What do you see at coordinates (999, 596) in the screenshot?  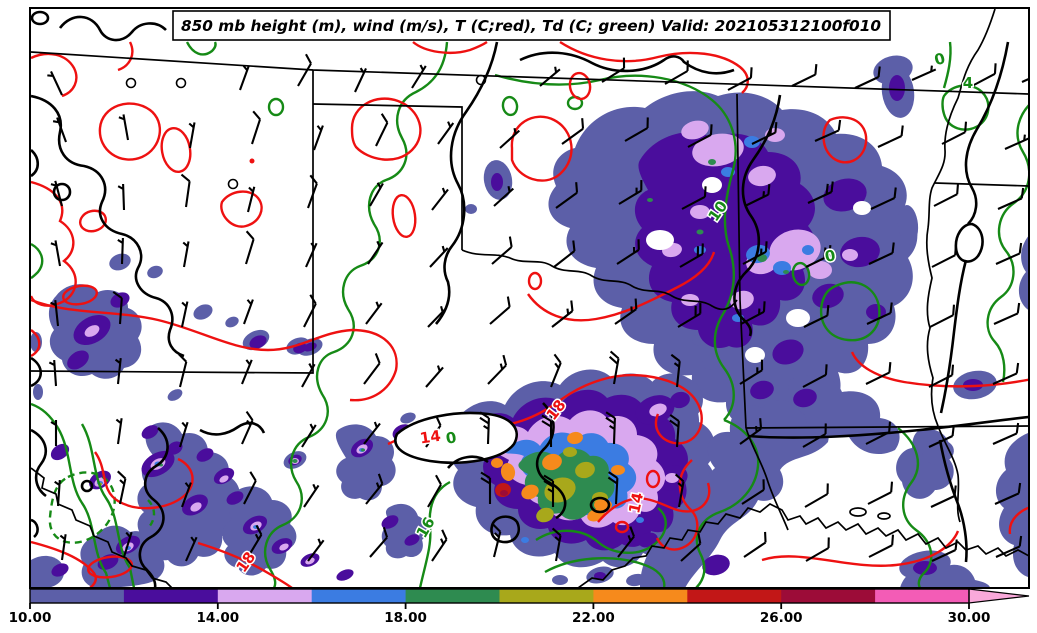 I see `colorbar-over-arrow` at bounding box center [999, 596].